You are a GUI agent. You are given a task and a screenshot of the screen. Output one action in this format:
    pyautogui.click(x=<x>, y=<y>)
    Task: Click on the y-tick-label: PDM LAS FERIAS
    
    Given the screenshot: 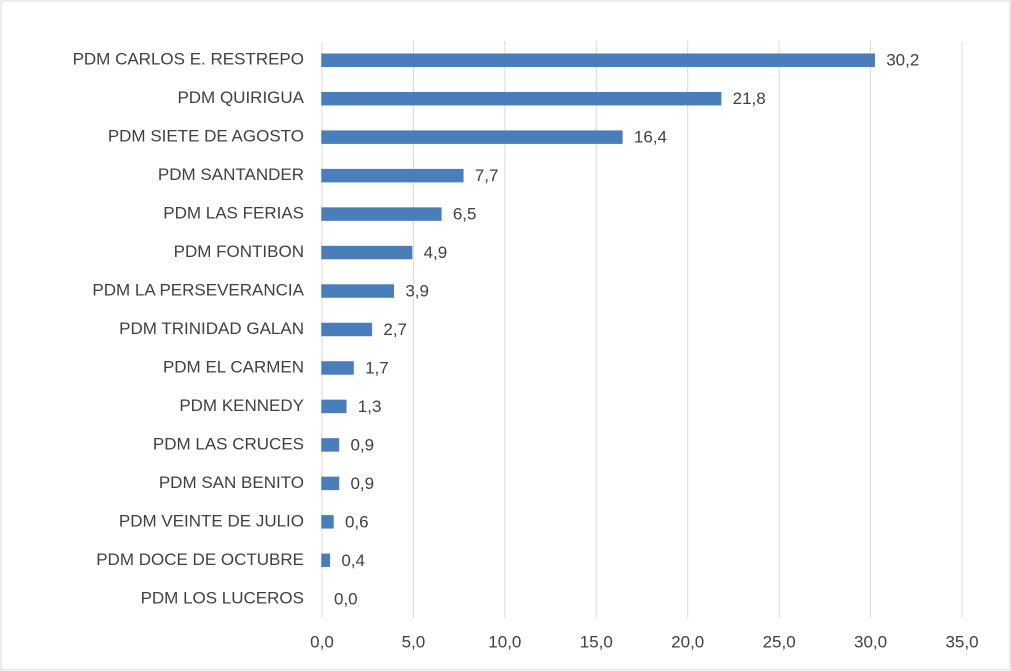 What is the action you would take?
    pyautogui.click(x=233, y=213)
    